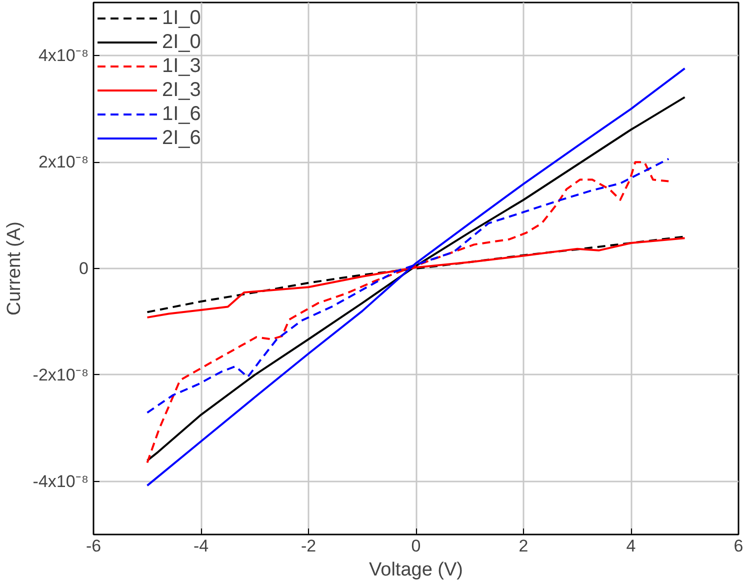  Describe the element at coordinates (60, 481) in the screenshot. I see `y-tick-label: -4x10⁻⁸` at that location.